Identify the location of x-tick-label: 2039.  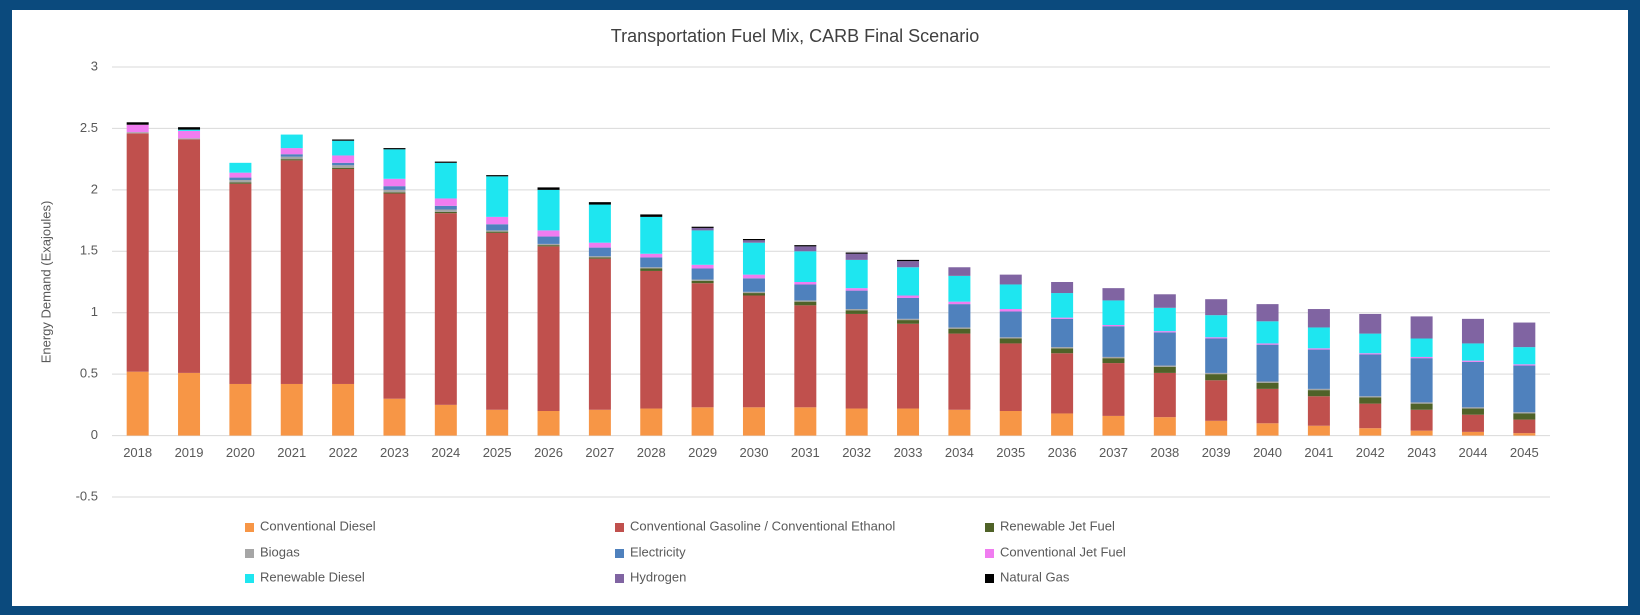
(1216, 452).